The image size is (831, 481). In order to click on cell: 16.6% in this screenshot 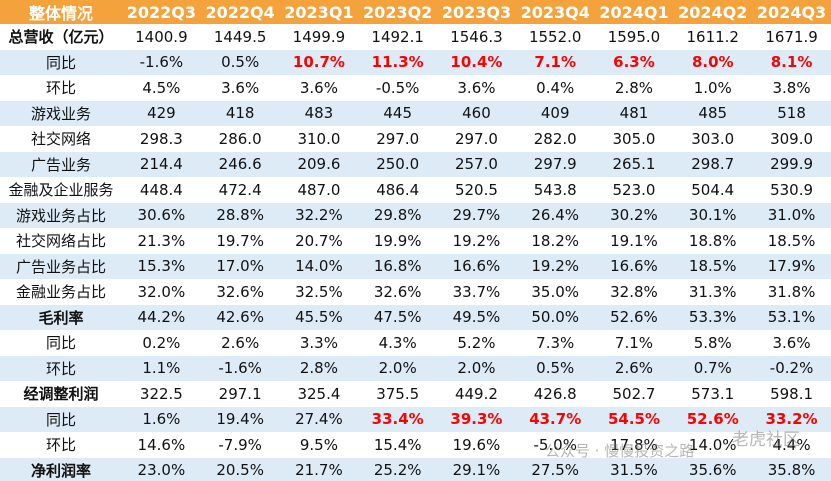, I will do `click(634, 266)`.